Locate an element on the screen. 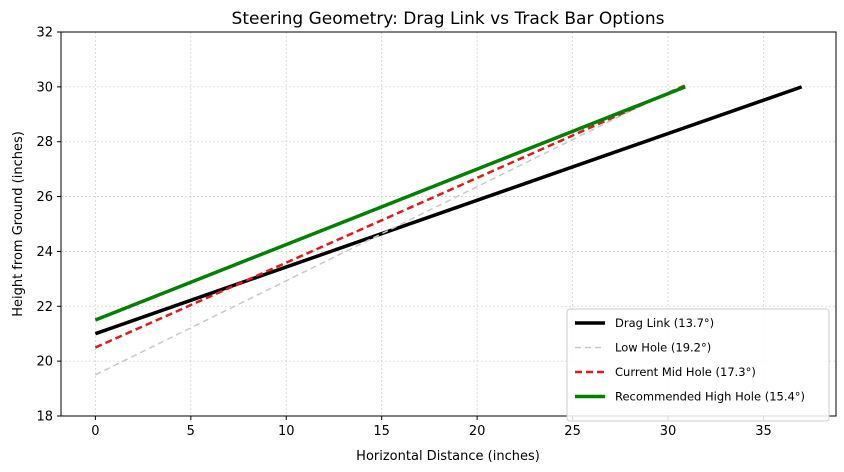 The height and width of the screenshot is (472, 844). x-tick-label: 0 is located at coordinates (95, 431).